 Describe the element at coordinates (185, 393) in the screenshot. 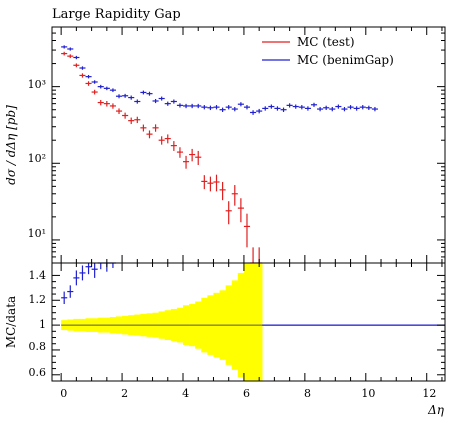

I see `x-tick-label: 4` at that location.